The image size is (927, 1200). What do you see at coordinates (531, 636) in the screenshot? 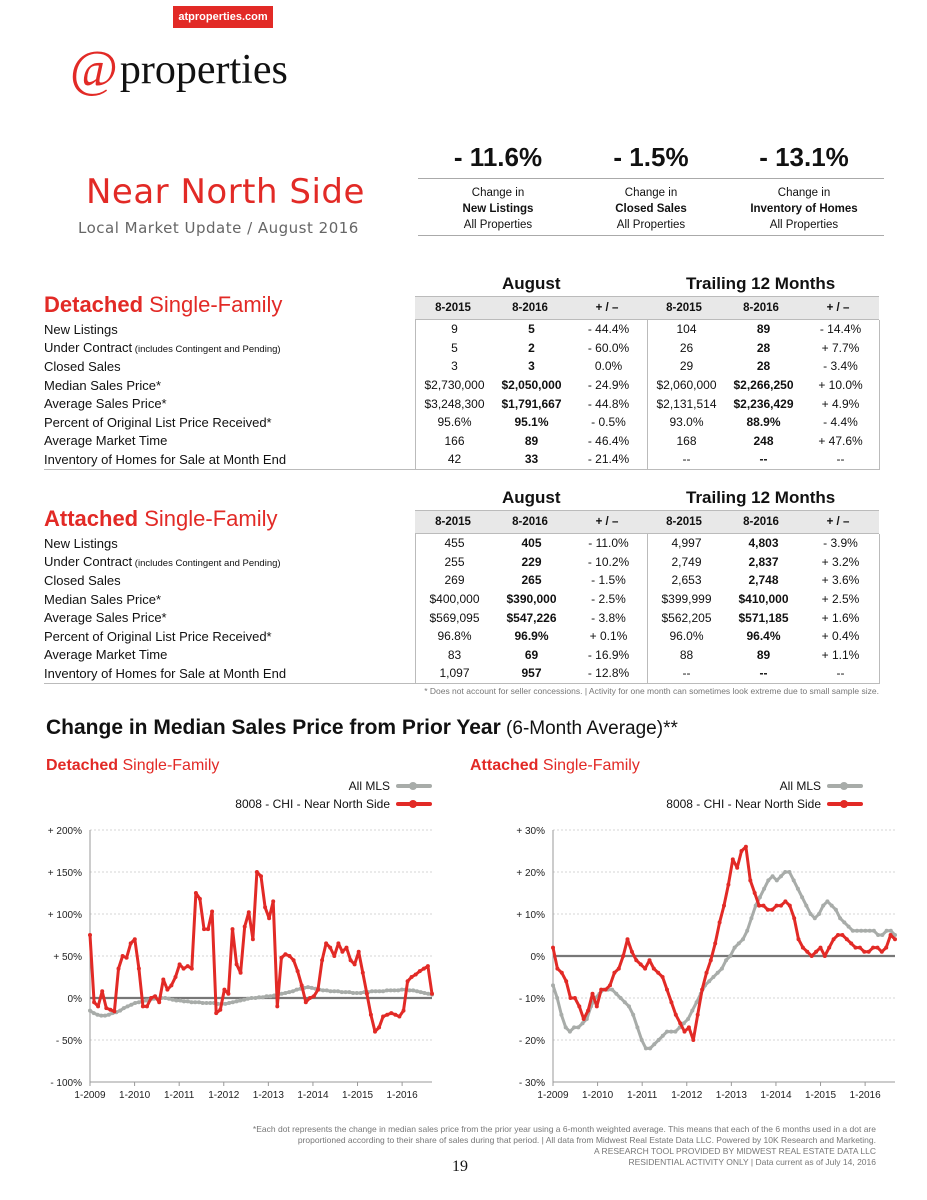
I see `table-cell: 96.9%` at bounding box center [531, 636].